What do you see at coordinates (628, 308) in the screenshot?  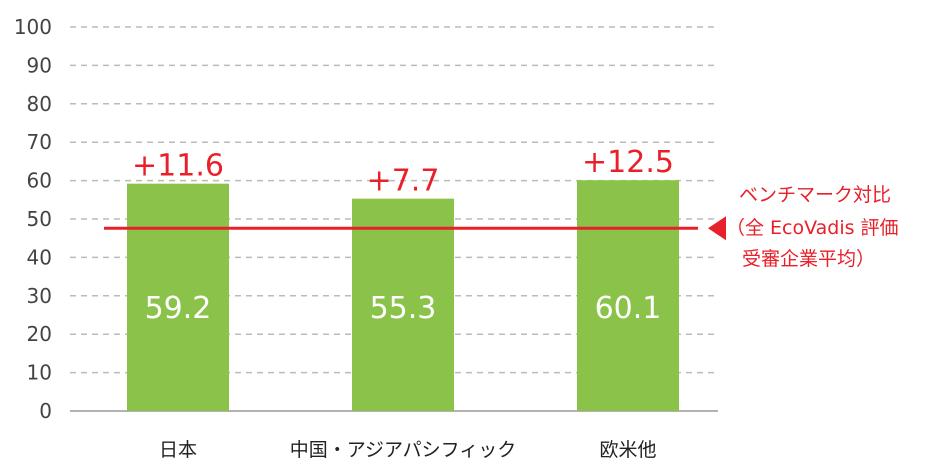 I see `bar-value-label: 60.1` at bounding box center [628, 308].